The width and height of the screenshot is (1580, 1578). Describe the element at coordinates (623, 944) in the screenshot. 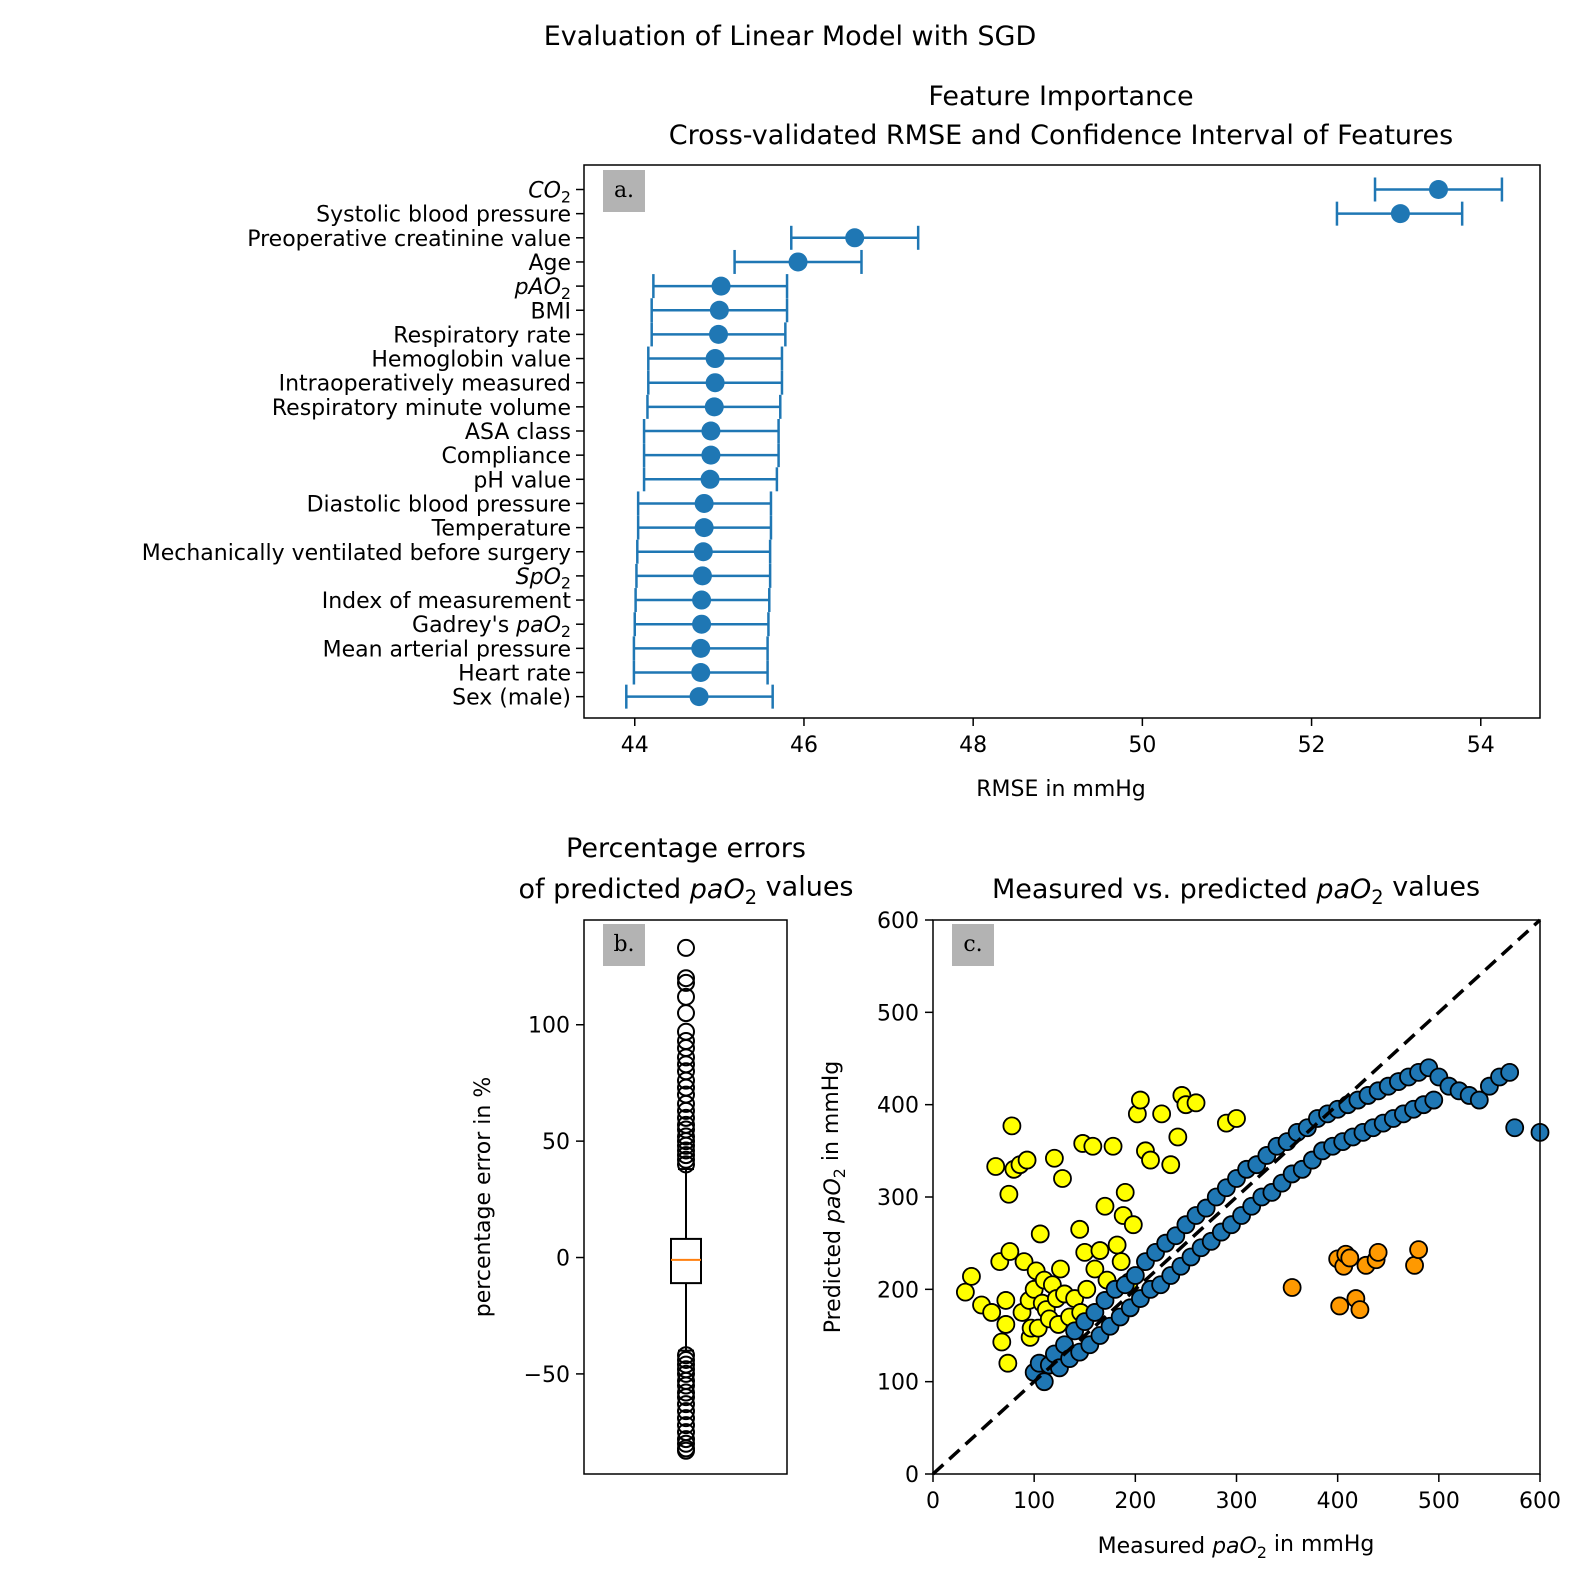

I see `panel-b-tag: b.` at that location.